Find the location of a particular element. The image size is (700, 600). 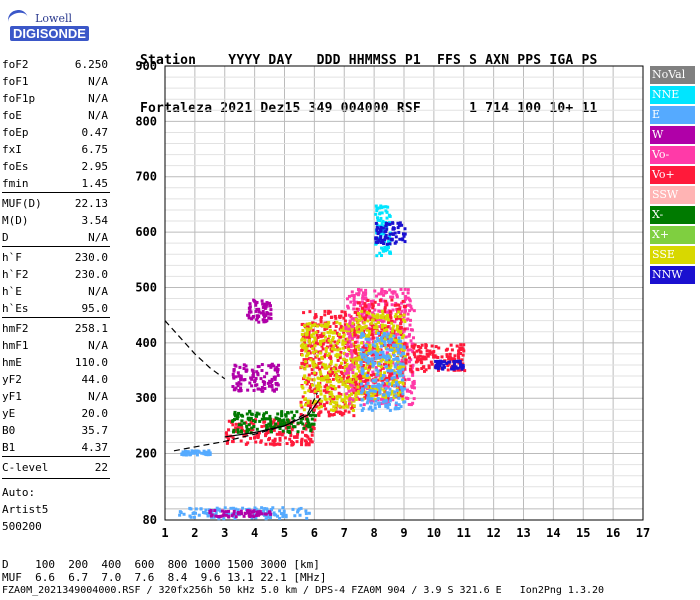

x-tick-label: 13 is located at coordinates (523, 533).